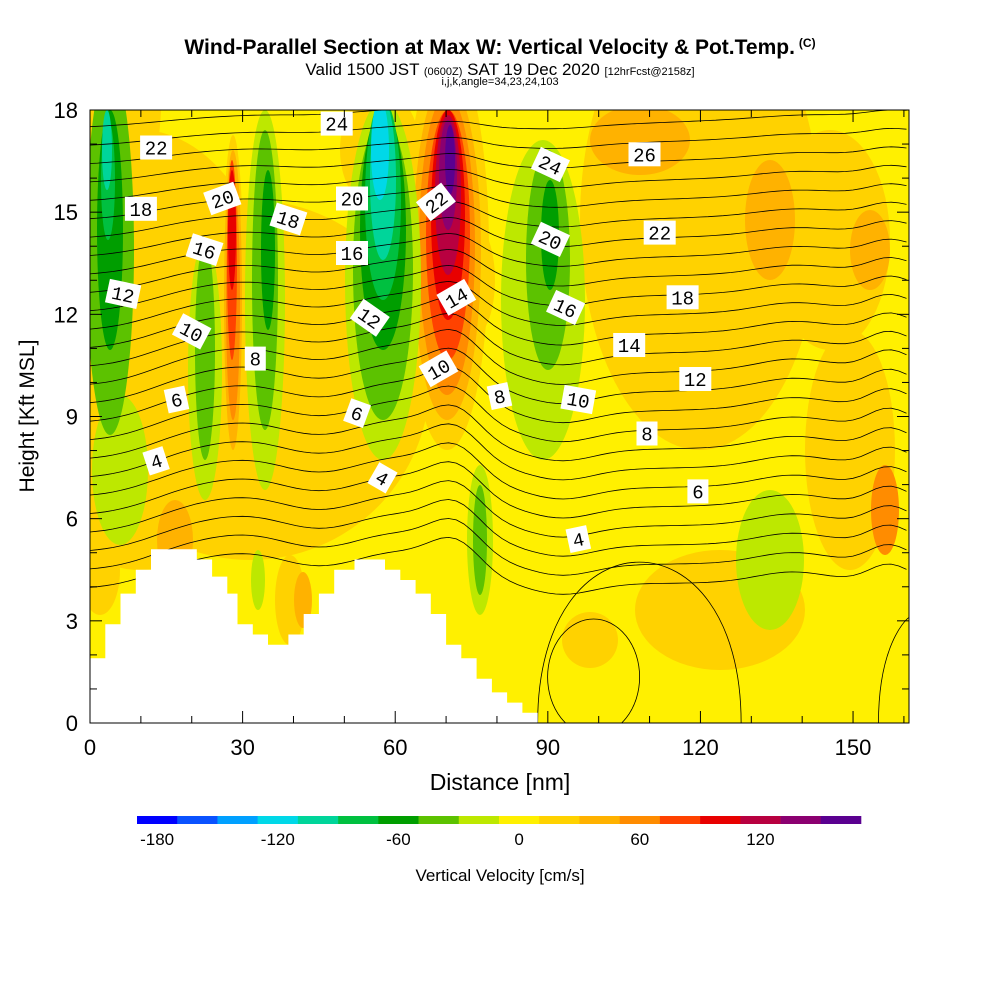  What do you see at coordinates (518, 839) in the screenshot?
I see `colorbar-tick-label: 0` at bounding box center [518, 839].